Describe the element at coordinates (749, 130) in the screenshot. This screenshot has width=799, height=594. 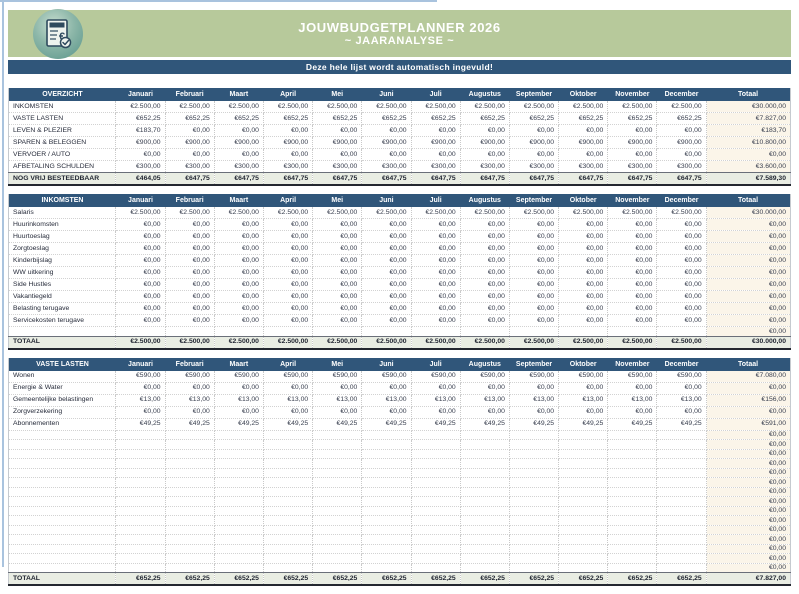
I see `cell-total: €183,70` at that location.